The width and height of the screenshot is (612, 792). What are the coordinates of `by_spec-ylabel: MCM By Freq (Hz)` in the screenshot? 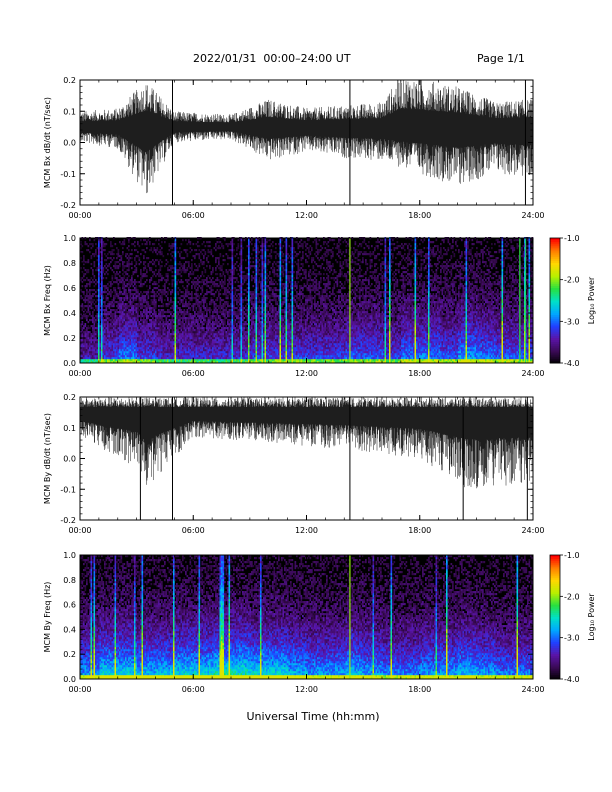 It's located at (47, 617).